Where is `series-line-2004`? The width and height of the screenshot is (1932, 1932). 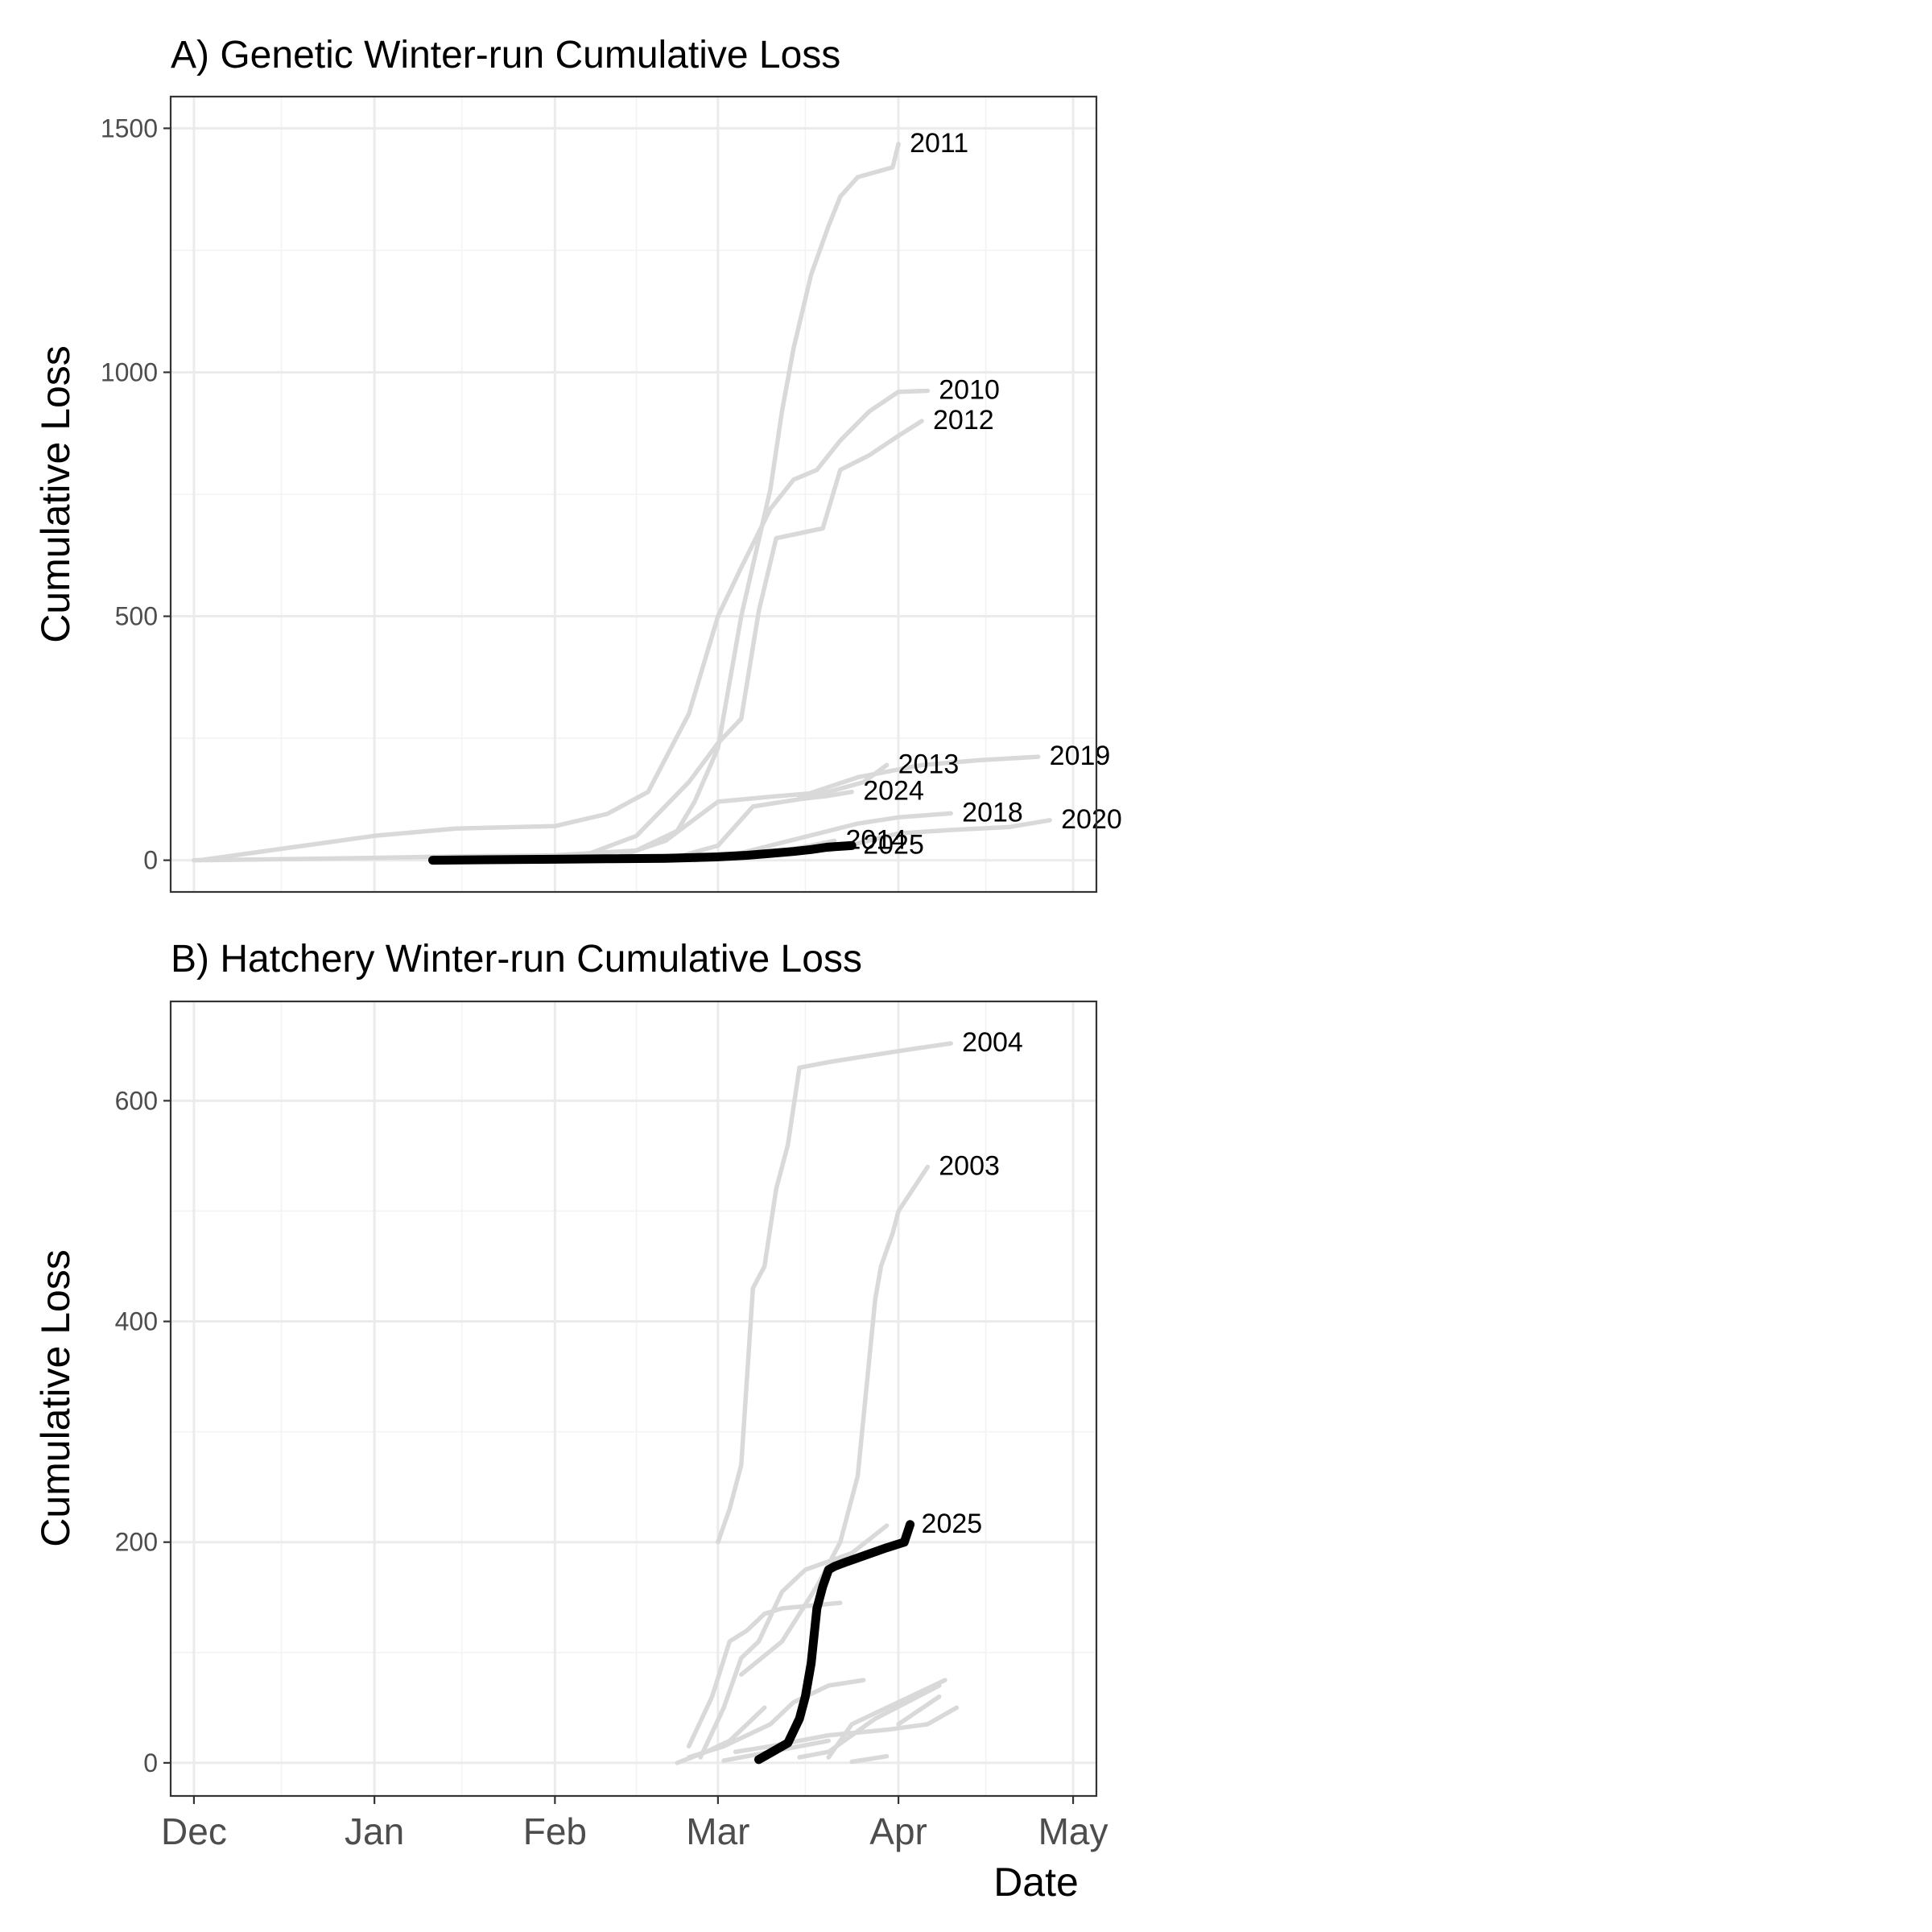 series-line-2004 is located at coordinates (834, 1293).